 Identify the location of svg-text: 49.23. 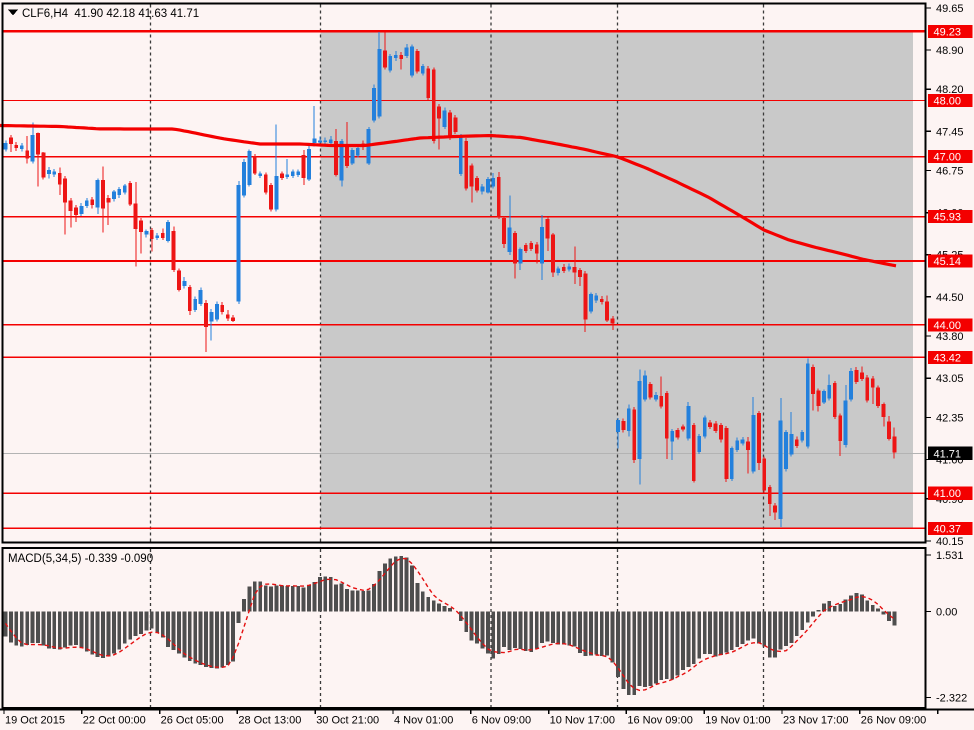
(948, 33).